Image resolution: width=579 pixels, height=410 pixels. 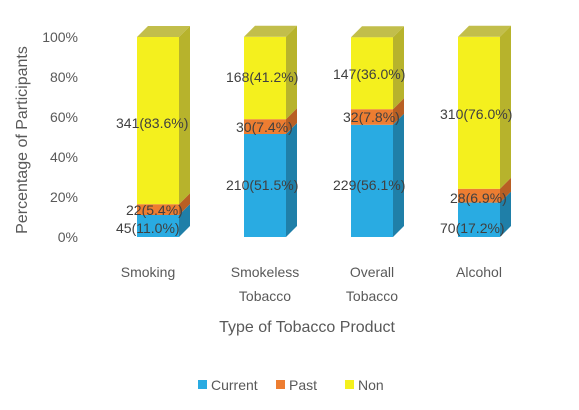 I want to click on legend-label-non: Non, so click(x=371, y=385).